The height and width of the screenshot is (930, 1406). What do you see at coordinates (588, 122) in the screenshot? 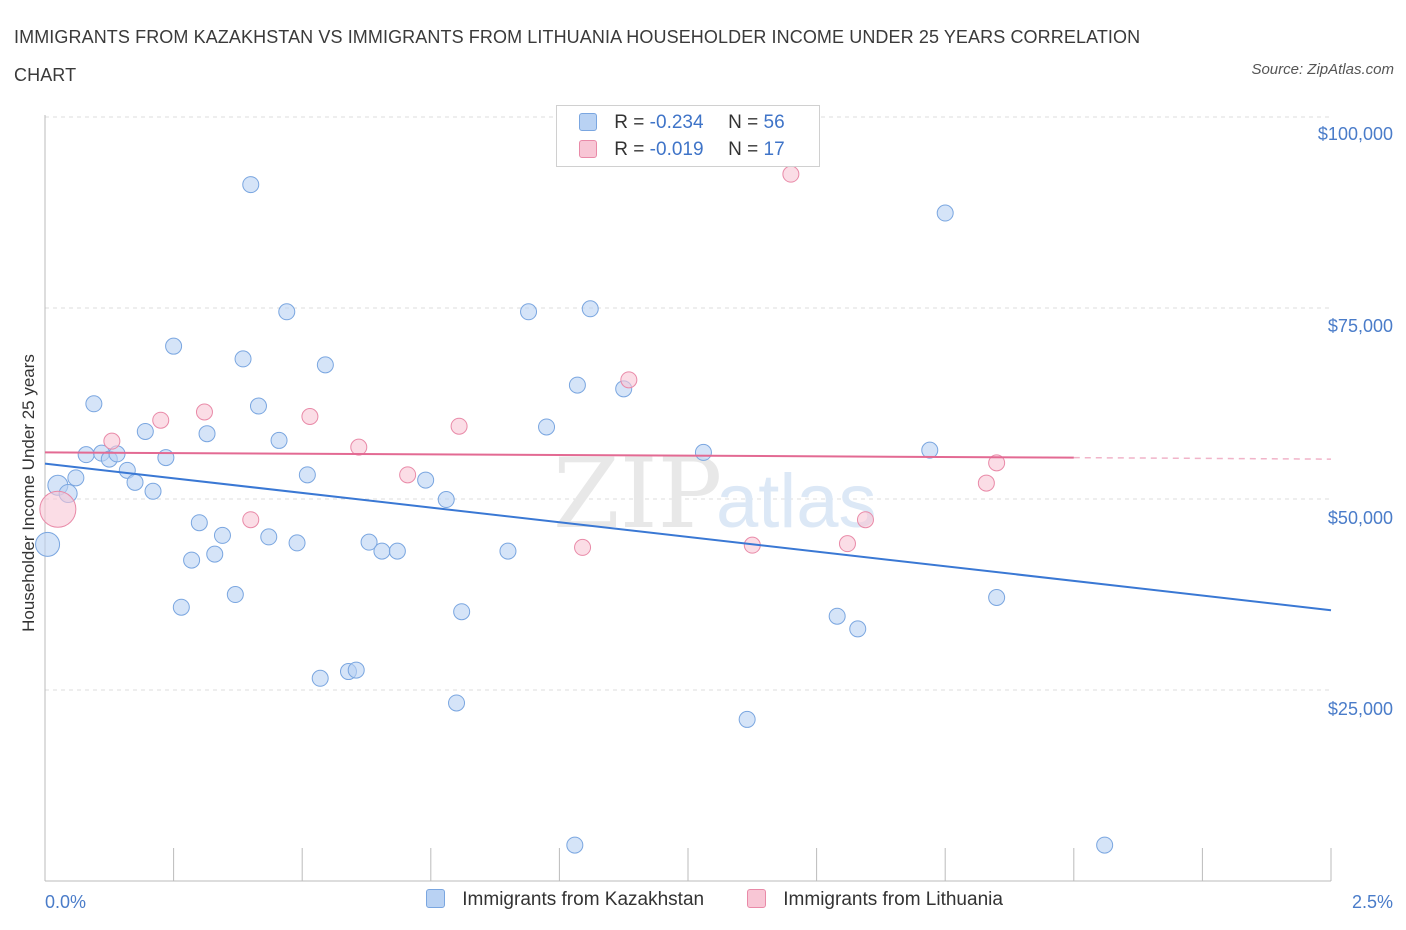
I see `legend-swatch-kazakhstan` at bounding box center [588, 122].